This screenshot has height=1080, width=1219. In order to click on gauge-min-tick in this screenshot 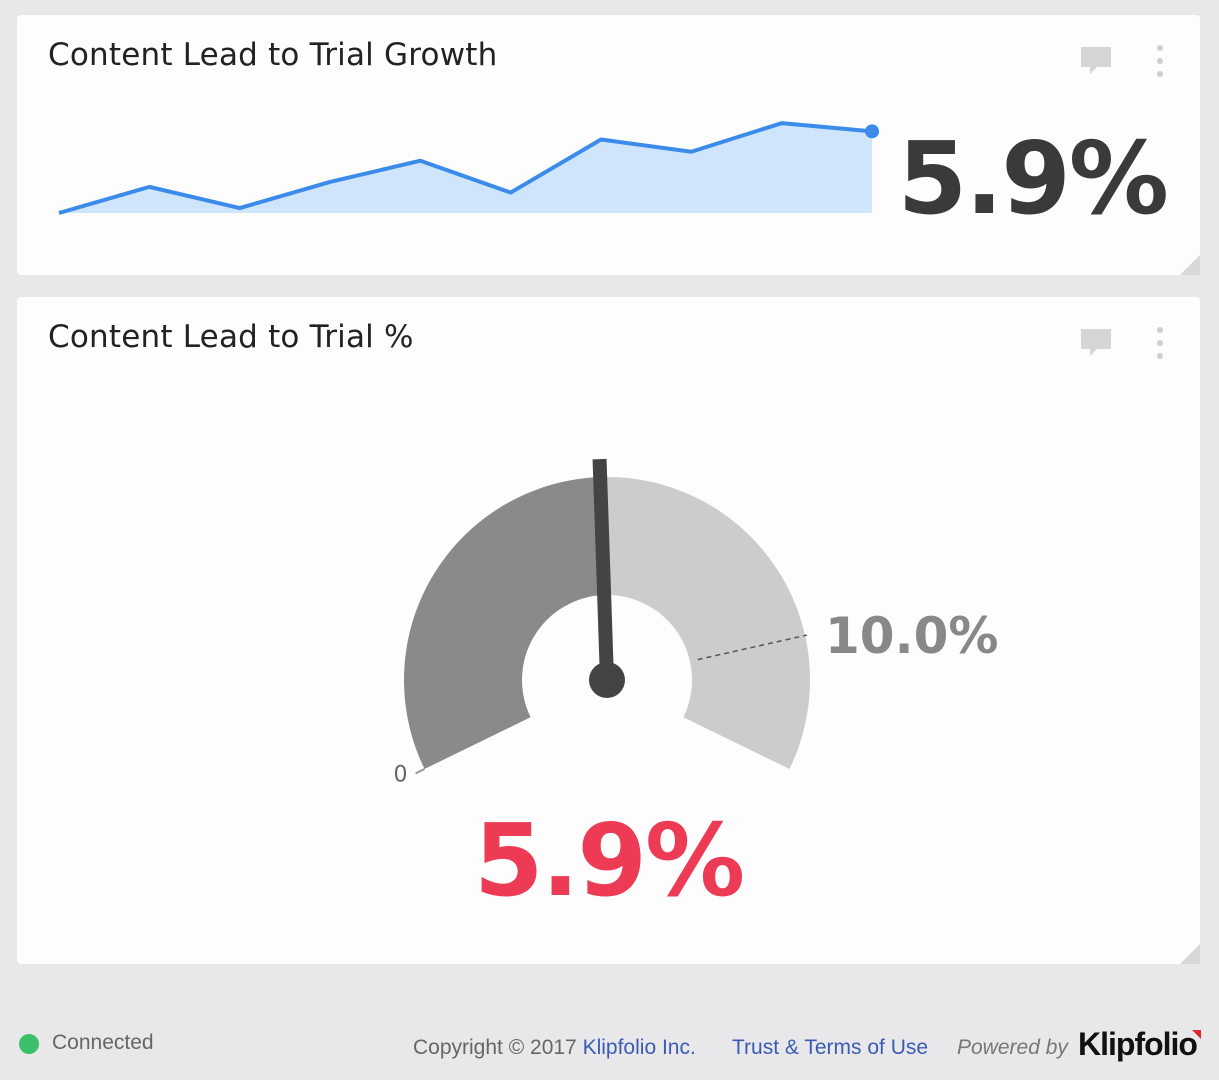, I will do `click(420, 771)`.